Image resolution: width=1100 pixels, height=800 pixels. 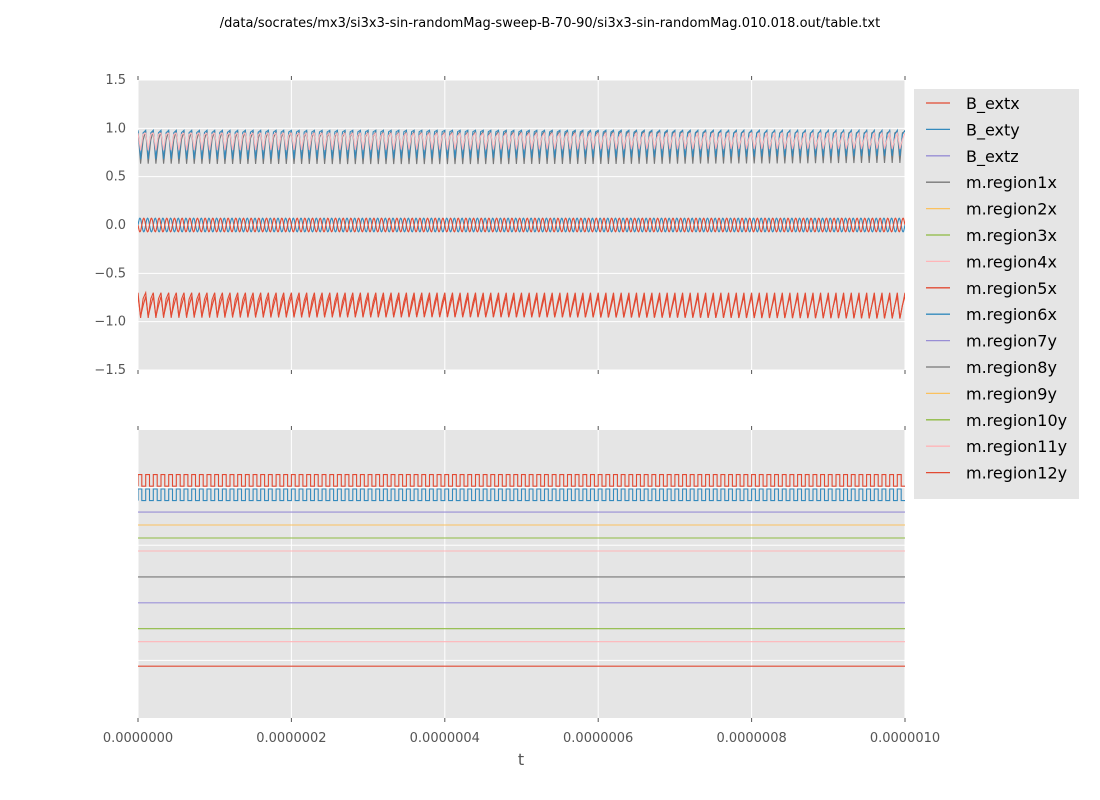 What do you see at coordinates (1011, 341) in the screenshot?
I see `legend-entry-label: m.region7y` at bounding box center [1011, 341].